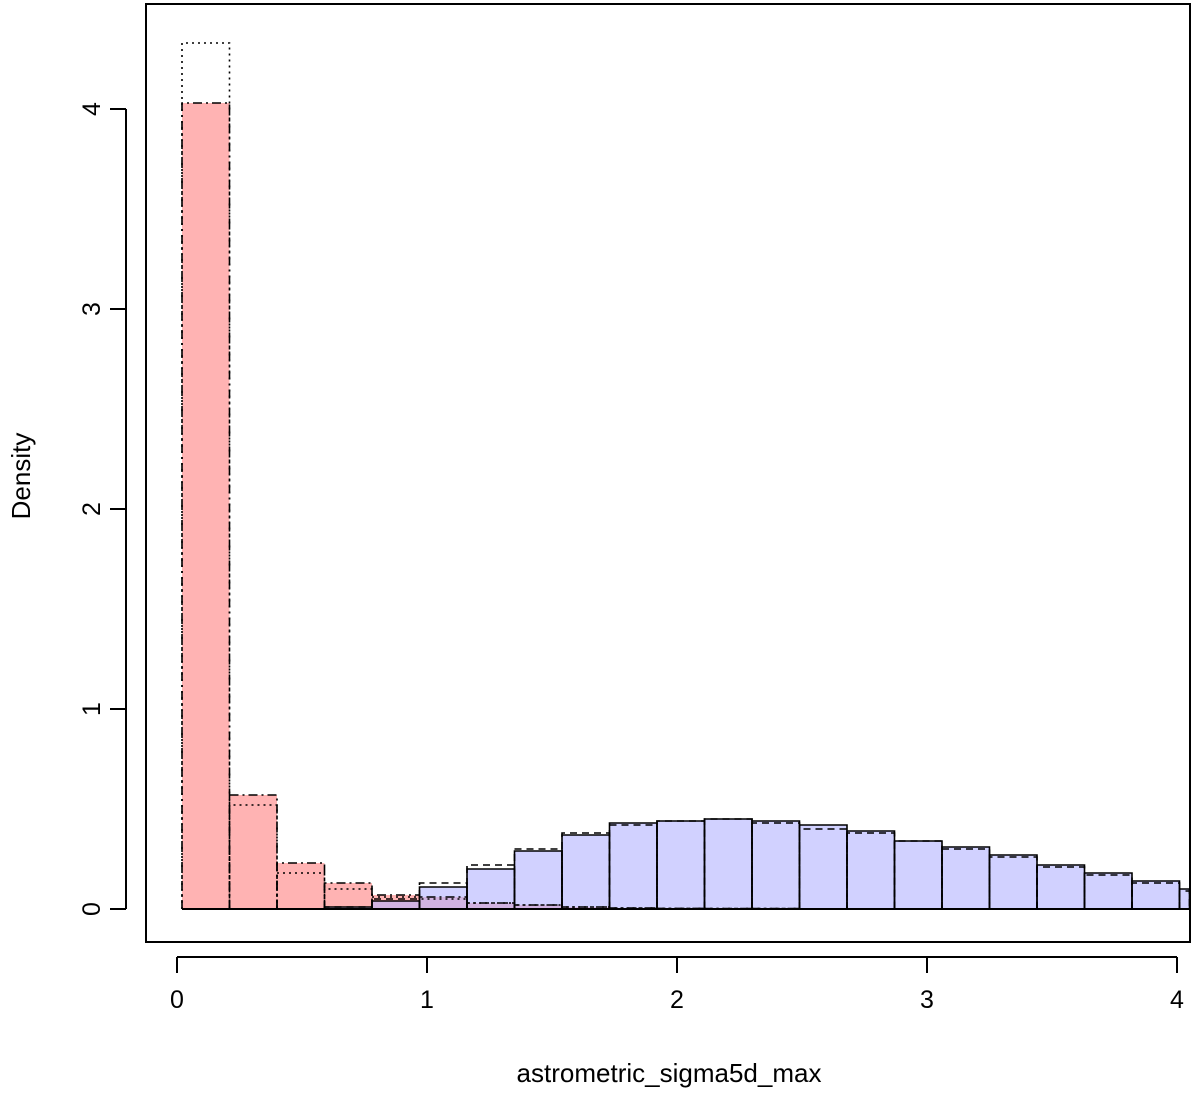 This screenshot has height=1096, width=1200. Describe the element at coordinates (92, 309) in the screenshot. I see `y-tick-label: 3` at that location.